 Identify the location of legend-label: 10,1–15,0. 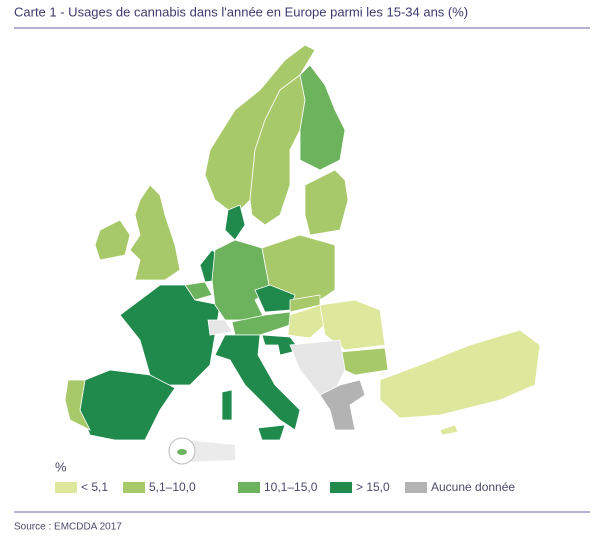
(291, 487).